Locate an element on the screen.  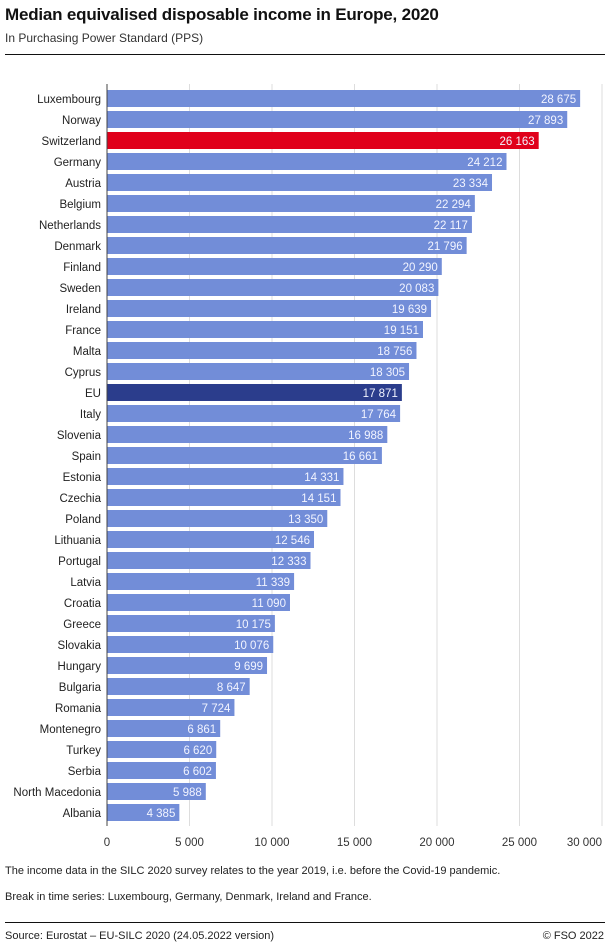
bar-eu is located at coordinates (254, 392).